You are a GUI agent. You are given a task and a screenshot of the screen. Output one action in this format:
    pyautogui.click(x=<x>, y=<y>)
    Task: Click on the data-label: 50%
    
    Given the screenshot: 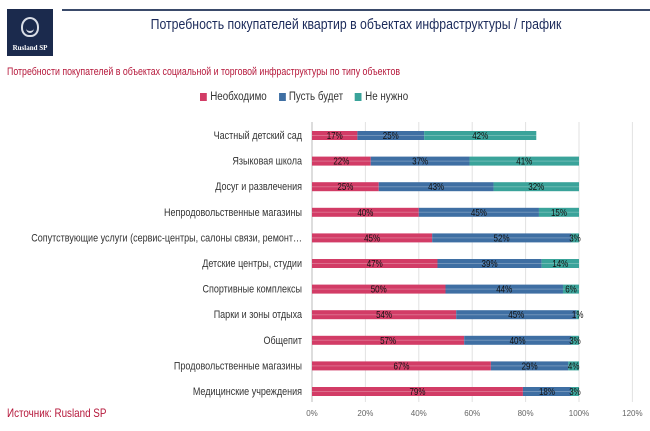 What is the action you would take?
    pyautogui.click(x=379, y=289)
    